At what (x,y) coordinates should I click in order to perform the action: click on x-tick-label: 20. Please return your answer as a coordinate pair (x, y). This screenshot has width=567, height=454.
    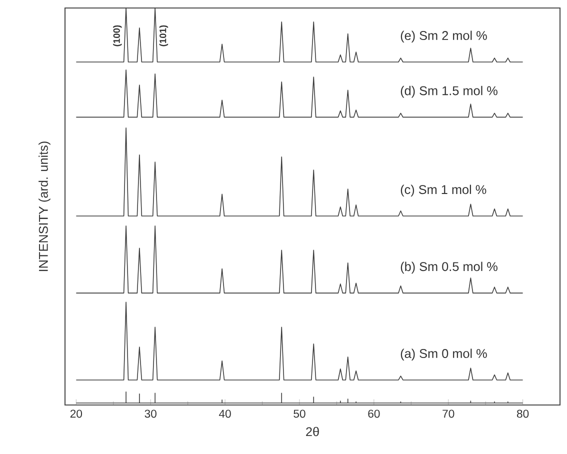
    Looking at the image, I should click on (76, 414).